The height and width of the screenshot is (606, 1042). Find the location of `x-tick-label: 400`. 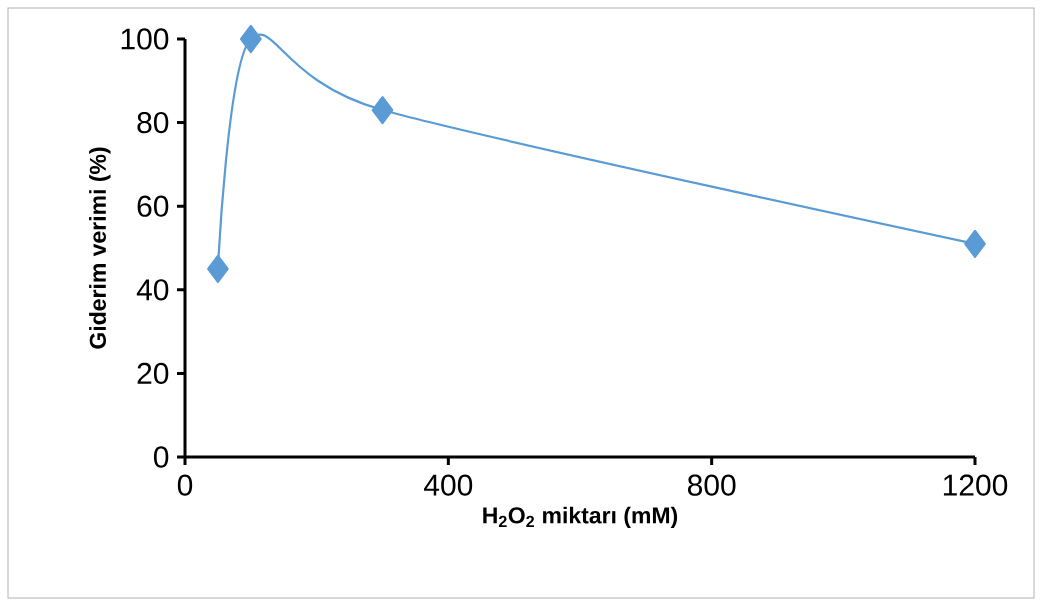

x-tick-label: 400 is located at coordinates (448, 485).